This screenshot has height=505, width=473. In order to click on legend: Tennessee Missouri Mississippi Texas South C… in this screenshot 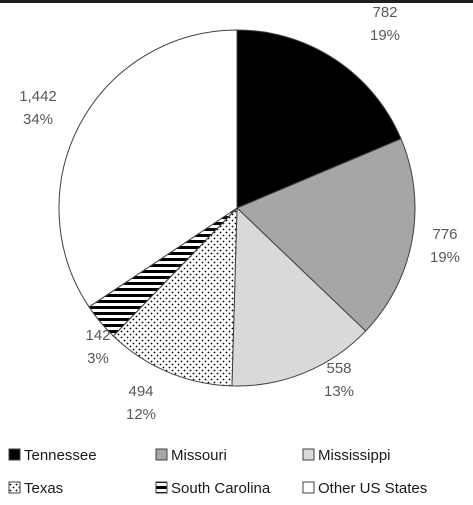, I will do `click(217, 472)`.